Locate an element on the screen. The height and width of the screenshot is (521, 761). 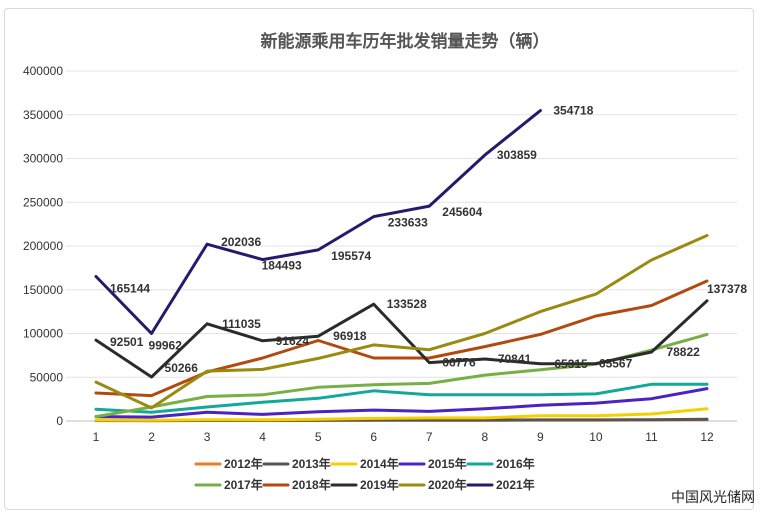
x-tick-label: 11 is located at coordinates (651, 437).